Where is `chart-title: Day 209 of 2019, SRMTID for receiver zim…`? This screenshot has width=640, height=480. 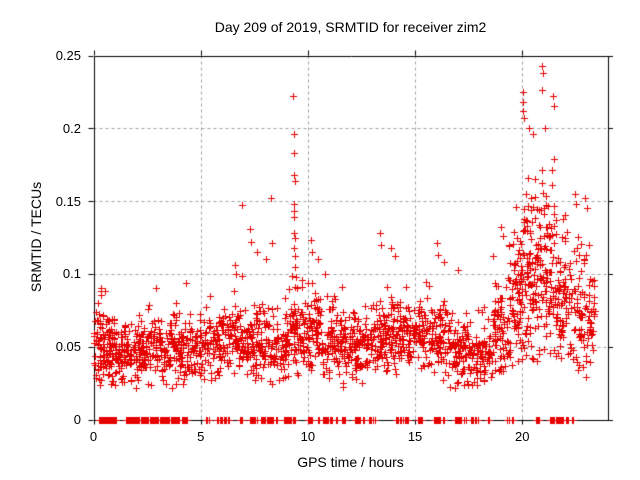 chart-title: Day 209 of 2019, SRMTID for receiver zim… is located at coordinates (350, 27).